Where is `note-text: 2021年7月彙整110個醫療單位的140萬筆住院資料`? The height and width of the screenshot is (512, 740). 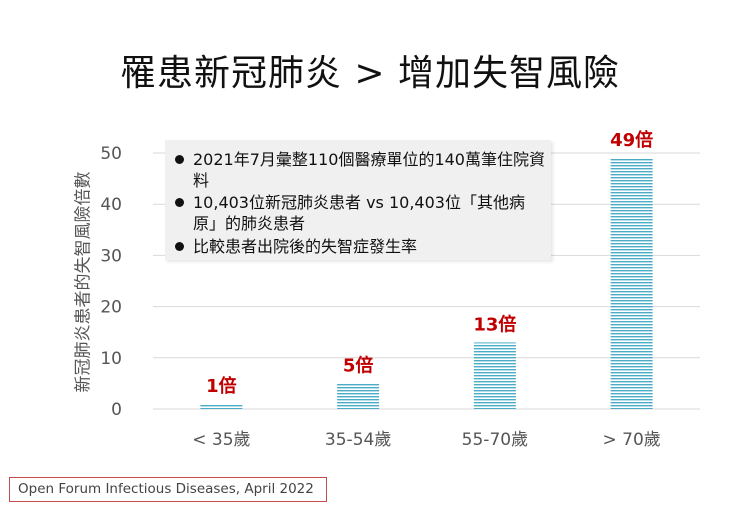
note-text: 2021年7月彙整110個醫療單位的140萬筆住院資料 is located at coordinates (369, 170).